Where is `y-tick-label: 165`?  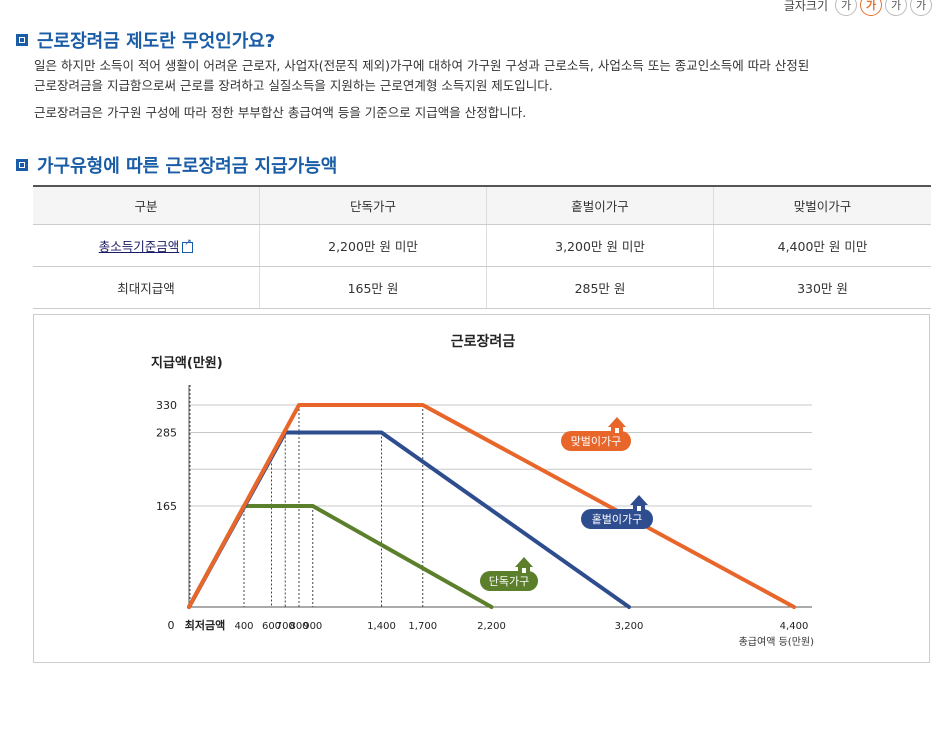 y-tick-label: 165 is located at coordinates (166, 506).